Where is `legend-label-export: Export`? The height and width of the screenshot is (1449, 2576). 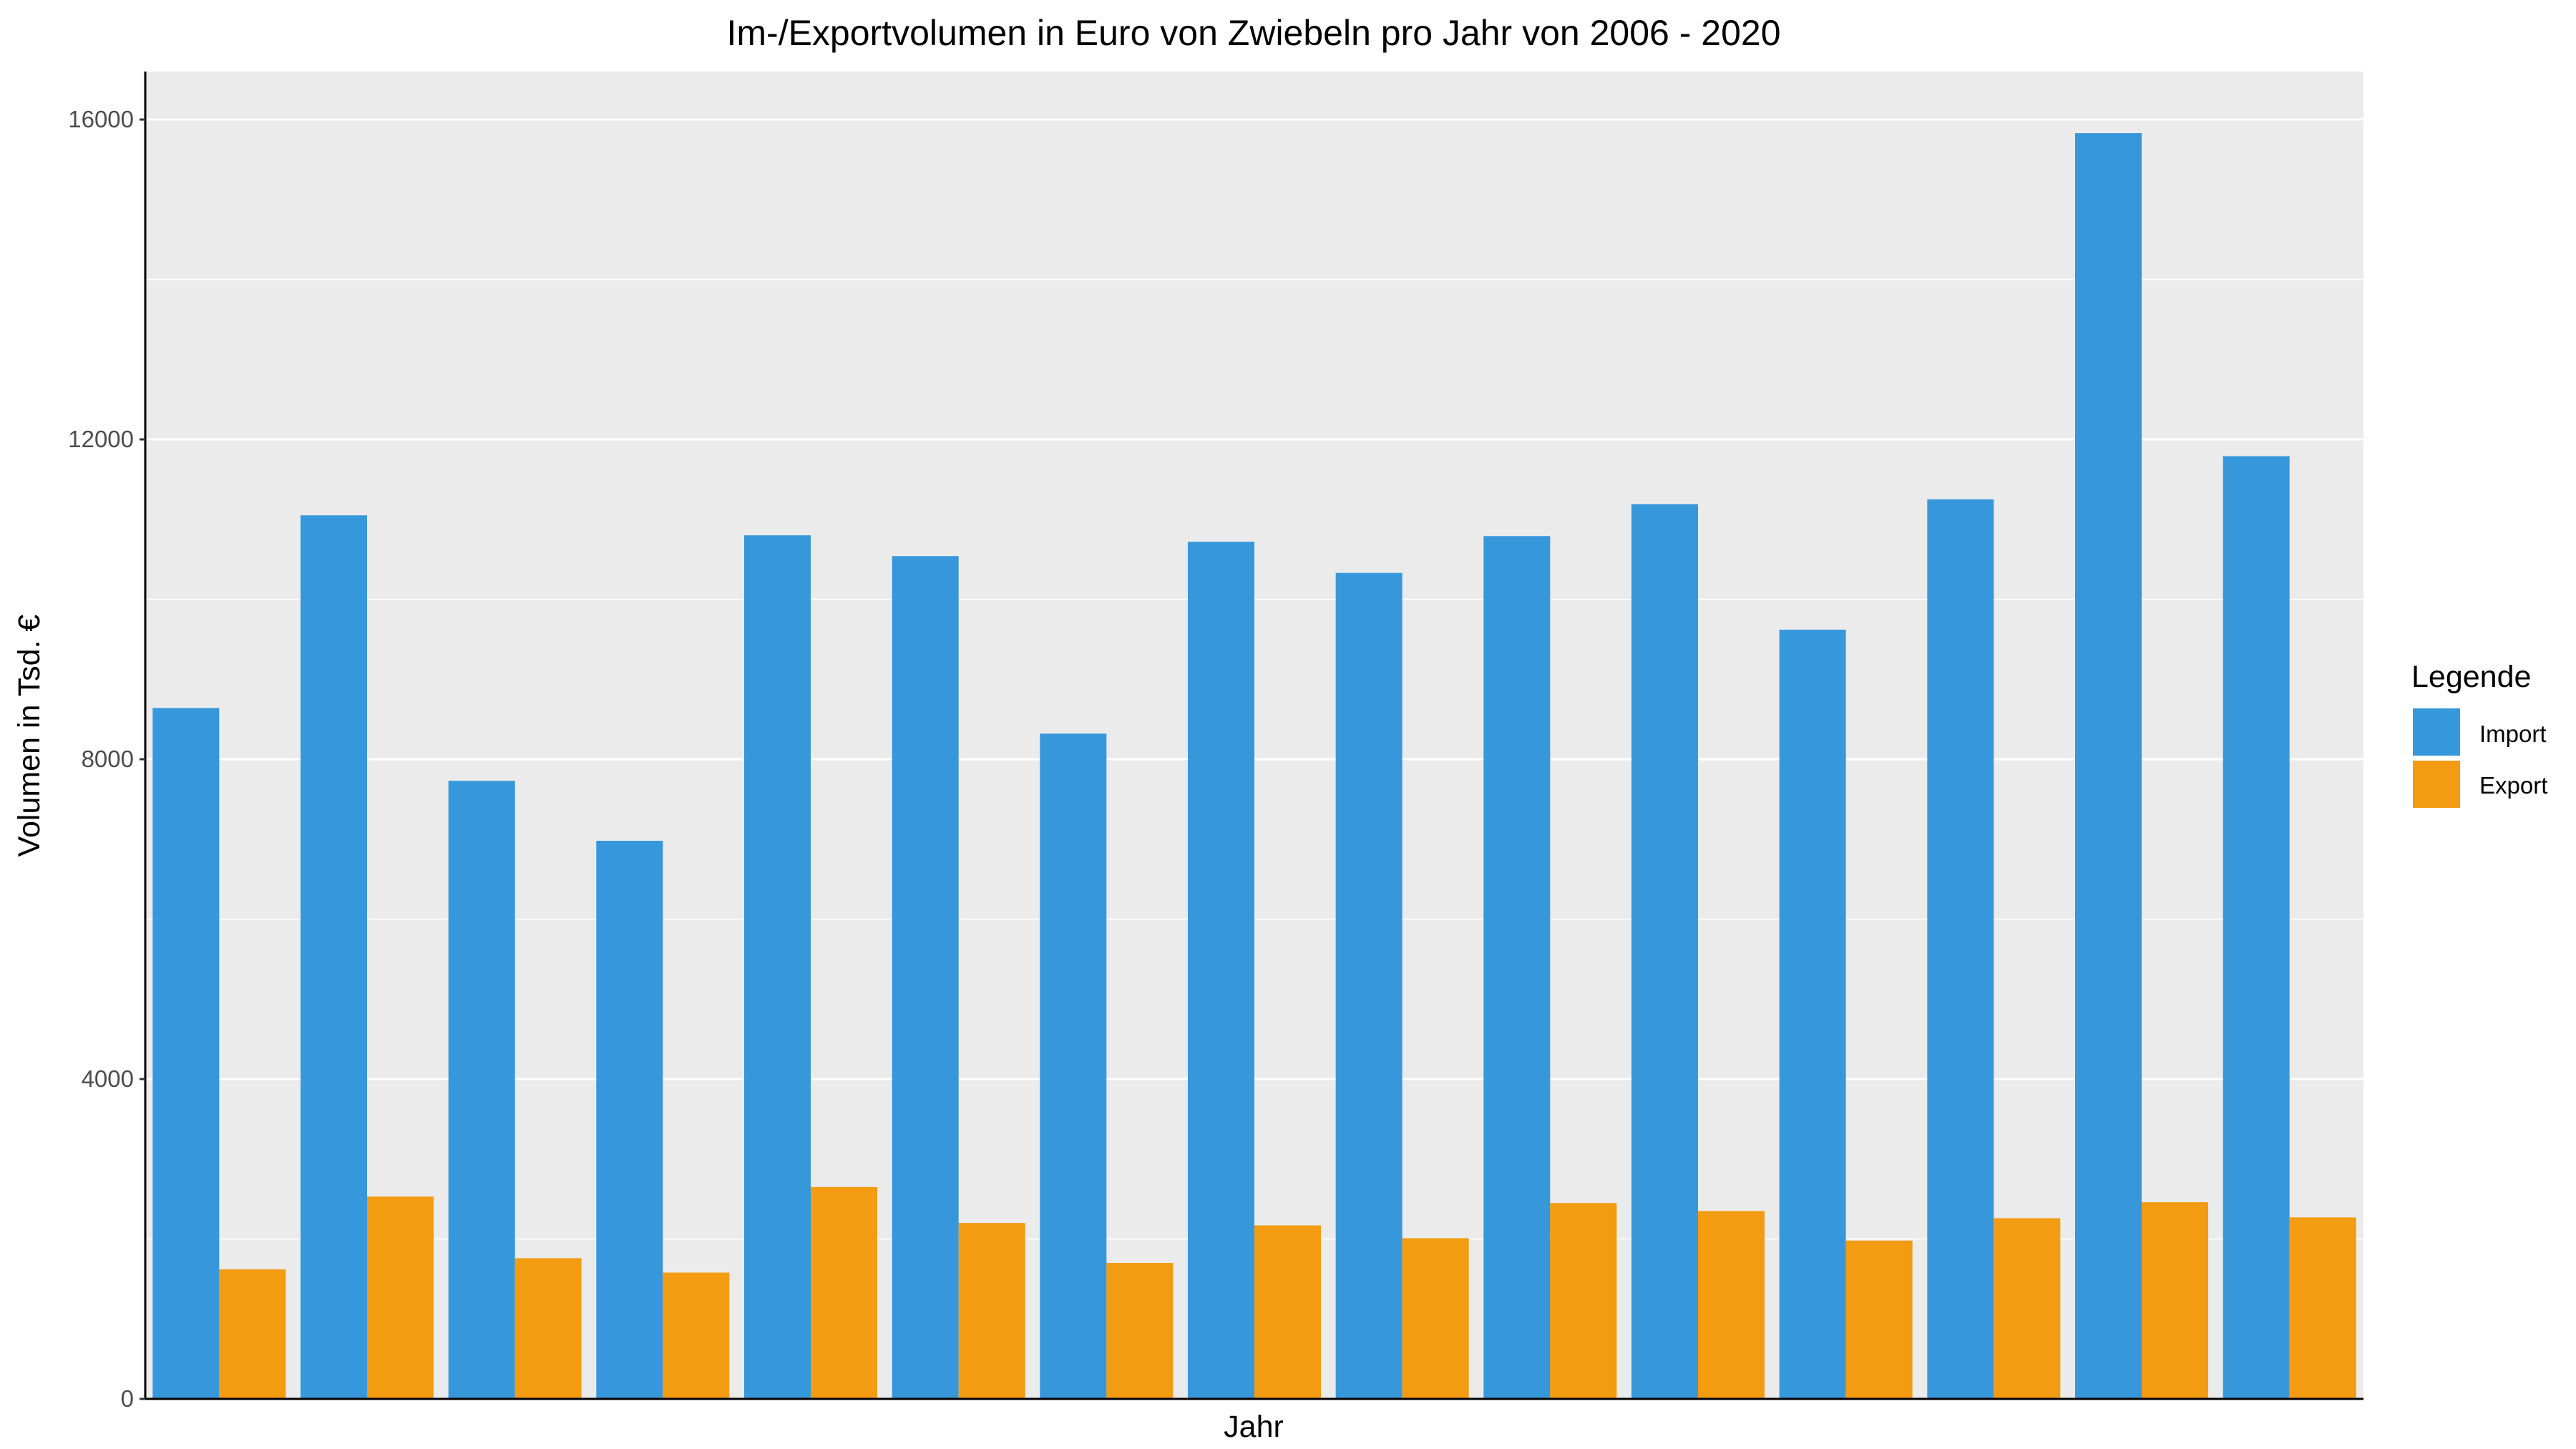
legend-label-export: Export is located at coordinates (2513, 785).